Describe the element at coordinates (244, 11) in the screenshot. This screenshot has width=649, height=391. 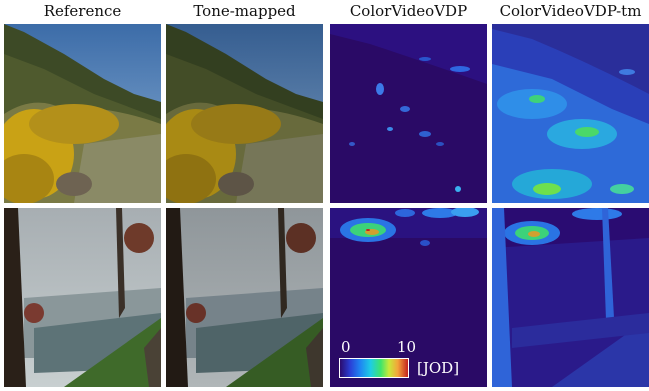
I see `column-title-tone-mapped: Tone-mapped` at that location.